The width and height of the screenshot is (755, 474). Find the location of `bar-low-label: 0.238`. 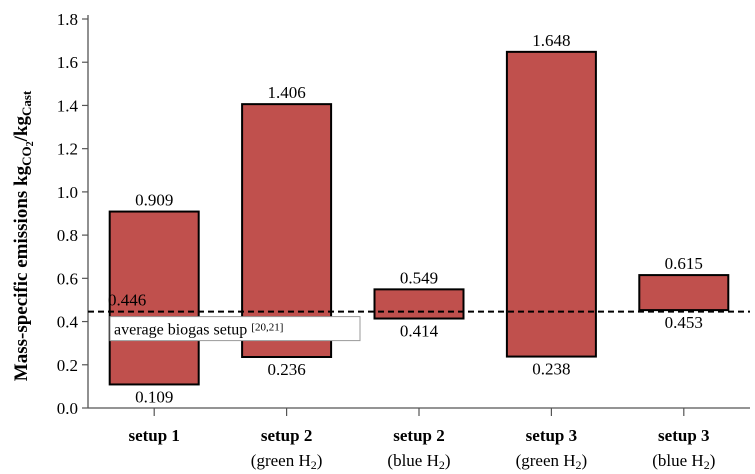

bar-low-label: 0.238 is located at coordinates (551, 369).